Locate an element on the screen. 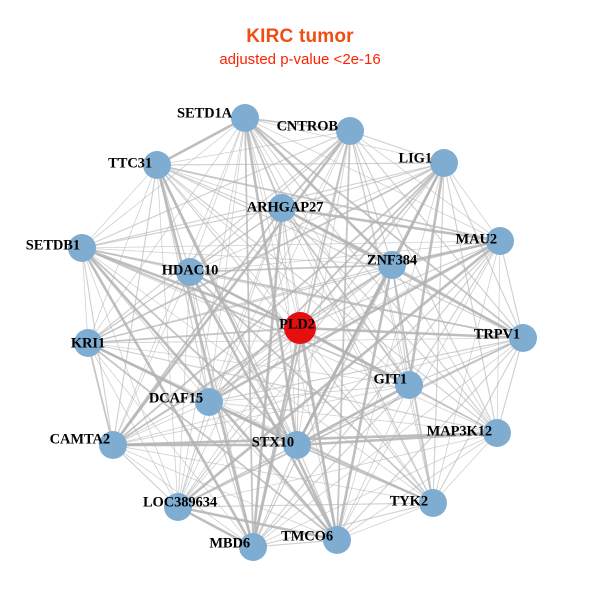  graph-node-dcaf15 is located at coordinates (209, 402).